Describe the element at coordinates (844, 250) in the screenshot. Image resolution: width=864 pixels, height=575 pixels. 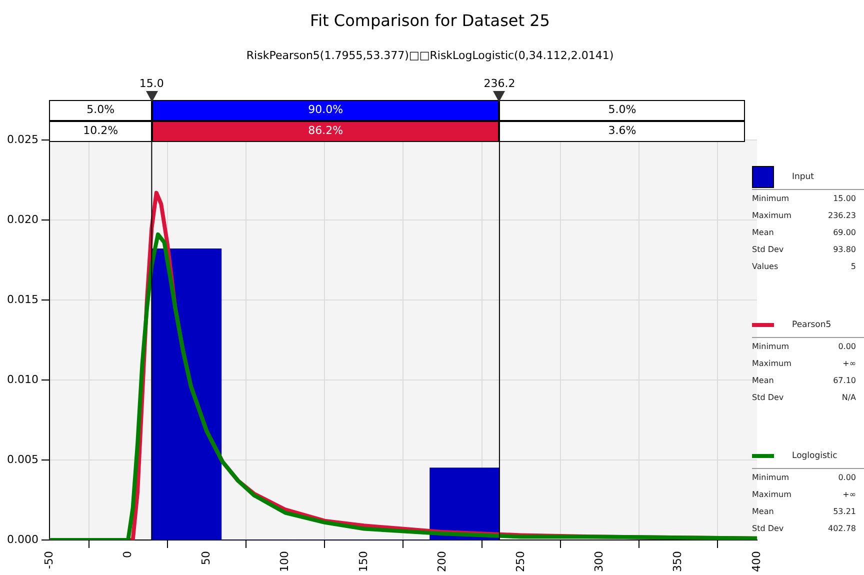
I see `text: 93.80` at that location.